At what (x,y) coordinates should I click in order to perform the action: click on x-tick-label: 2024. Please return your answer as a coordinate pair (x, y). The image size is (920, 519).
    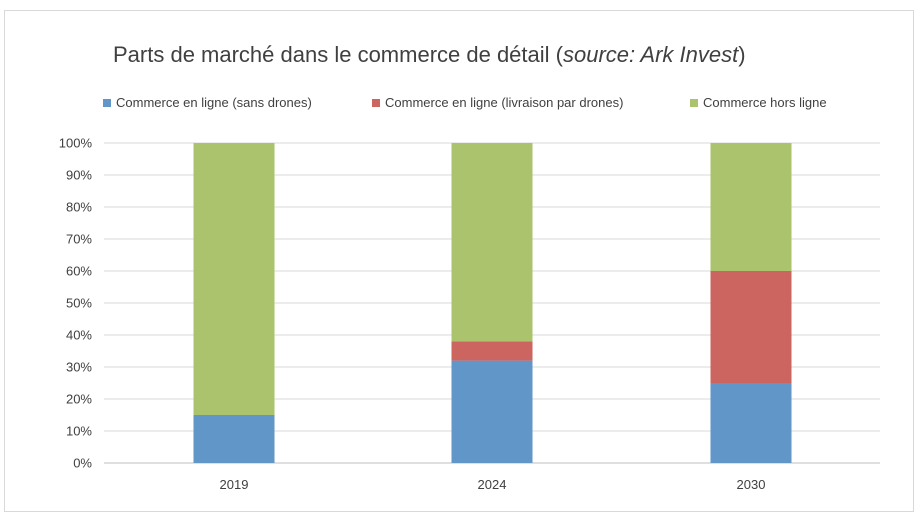
    Looking at the image, I should click on (492, 484).